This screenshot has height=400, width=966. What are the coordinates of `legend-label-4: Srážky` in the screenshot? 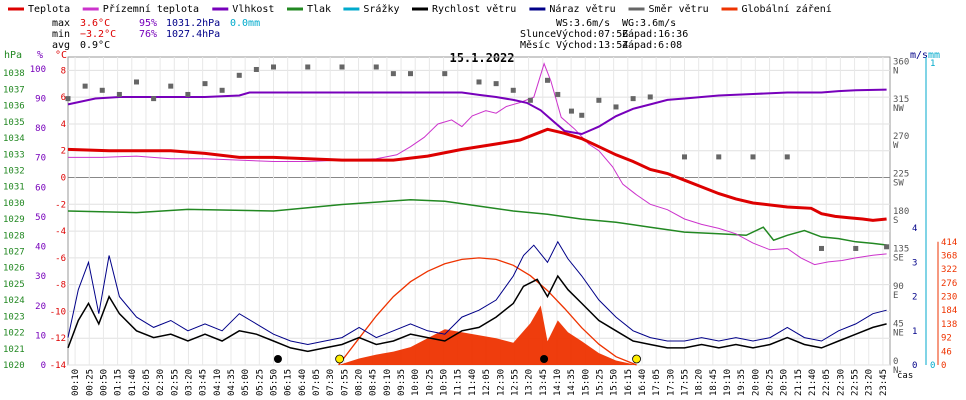 It's located at (381, 9).